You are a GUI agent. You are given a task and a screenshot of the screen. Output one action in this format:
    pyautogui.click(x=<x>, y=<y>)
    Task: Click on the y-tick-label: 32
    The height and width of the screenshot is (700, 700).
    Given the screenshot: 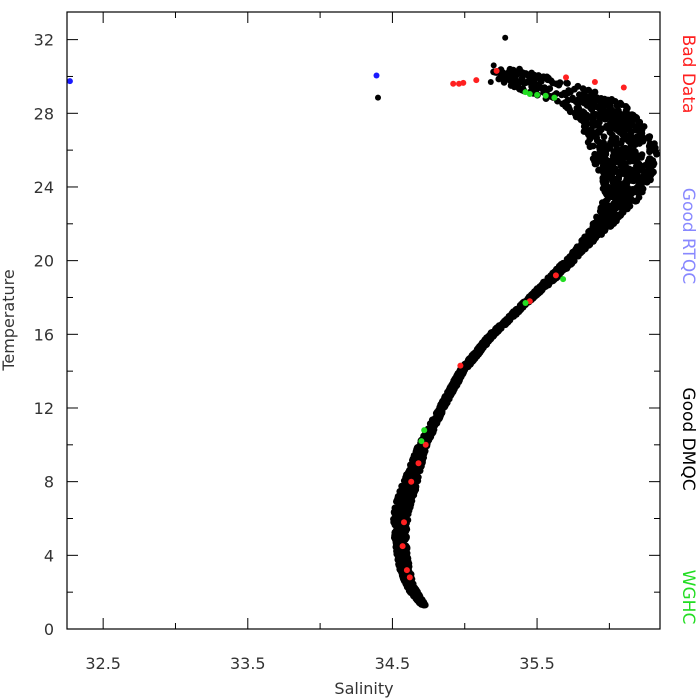 What is the action you would take?
    pyautogui.click(x=44, y=40)
    